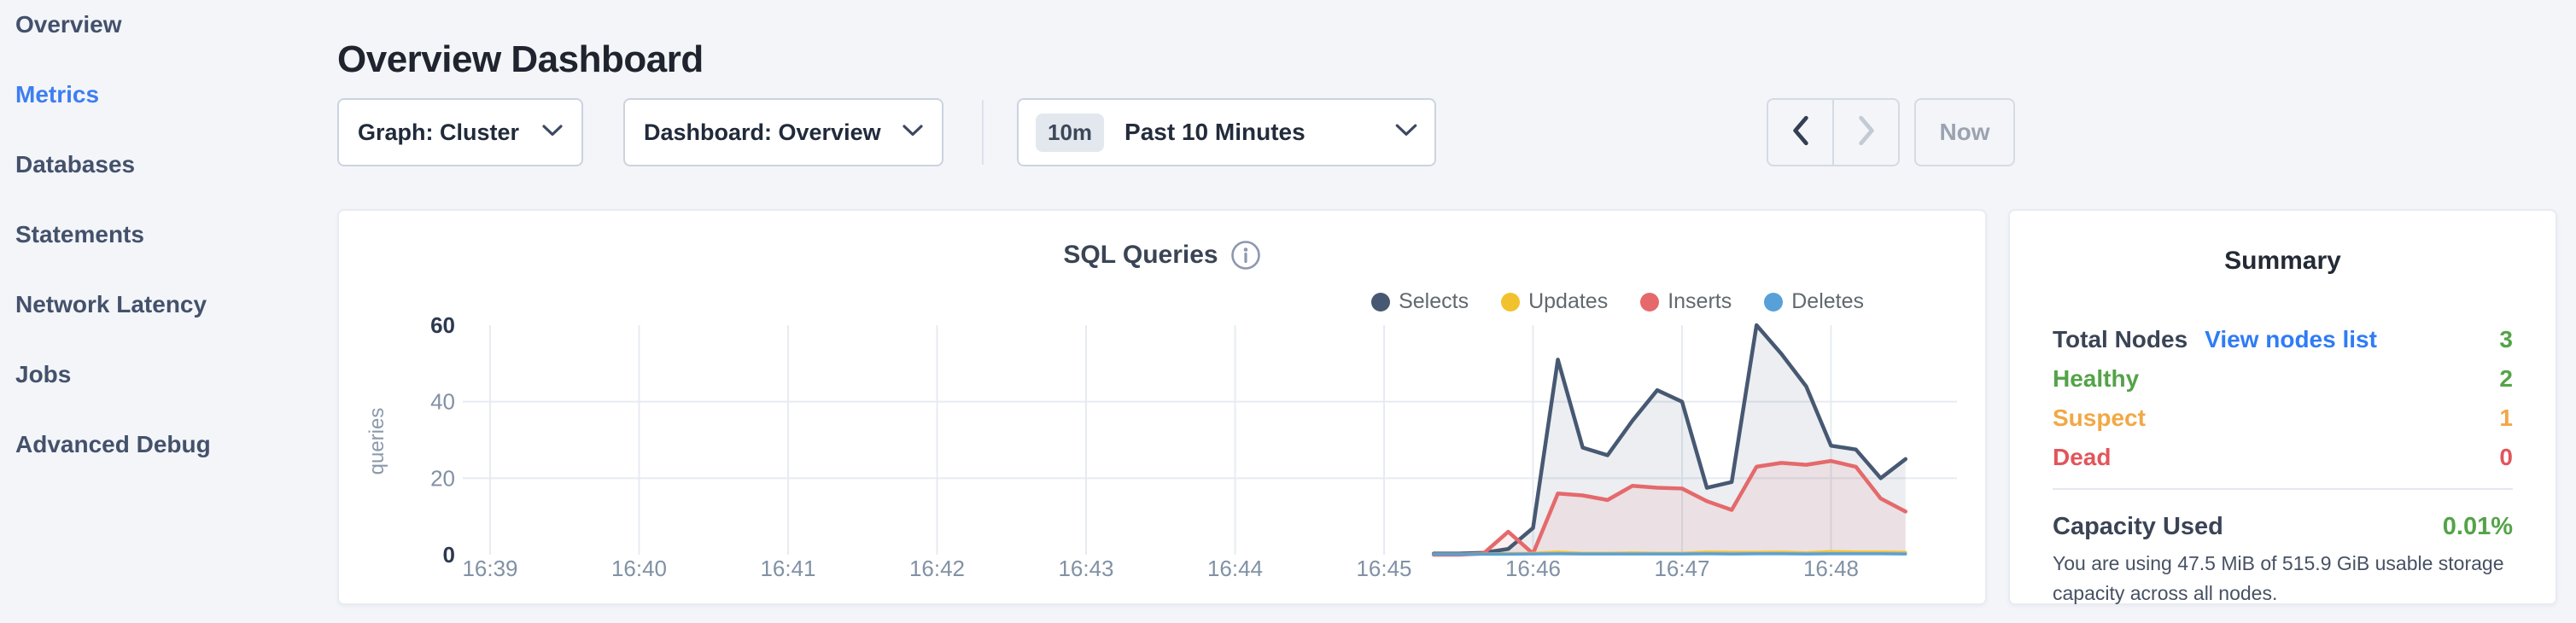 The height and width of the screenshot is (623, 2576). Describe the element at coordinates (787, 568) in the screenshot. I see `x-axis-tick-label: 16:41` at that location.